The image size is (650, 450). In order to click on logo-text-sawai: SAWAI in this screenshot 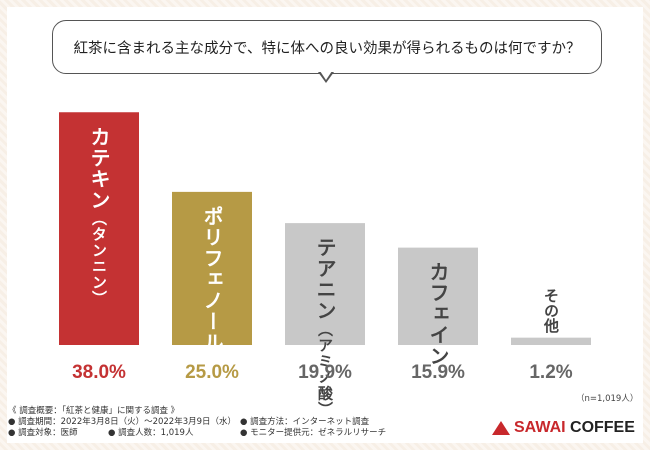, I will do `click(540, 427)`.